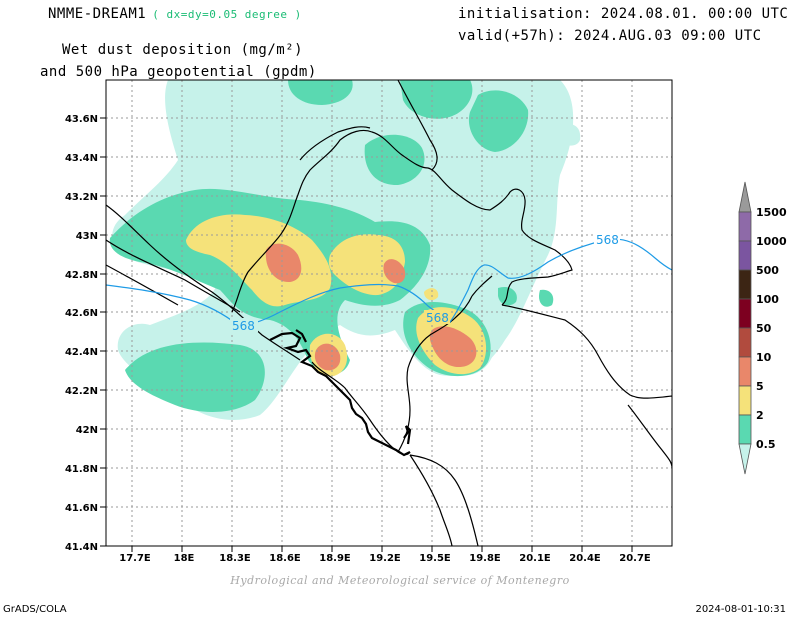  I want to click on lat-label: 43.4N, so click(81, 158).